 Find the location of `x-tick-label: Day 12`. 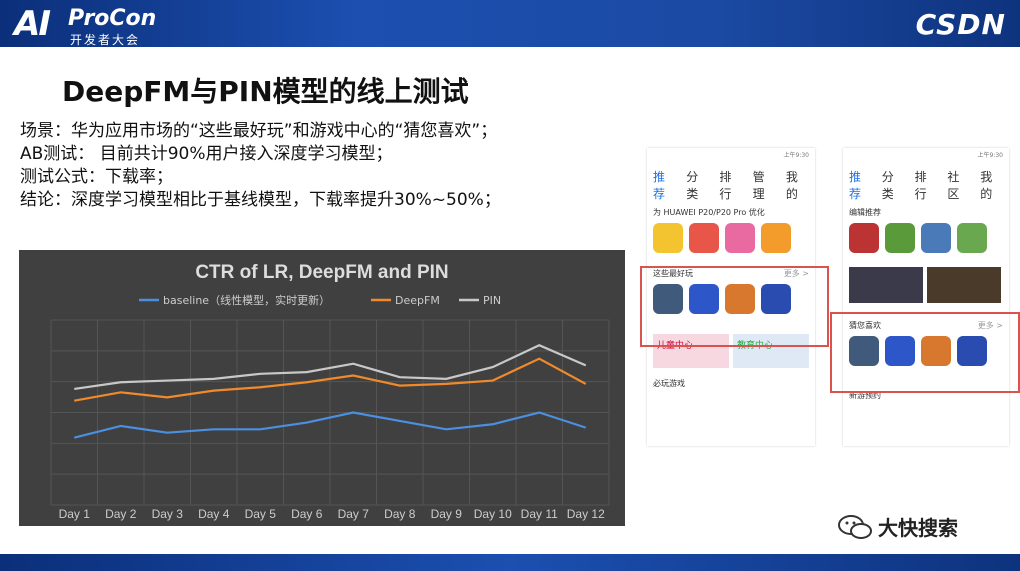

x-tick-label: Day 12 is located at coordinates (586, 514).